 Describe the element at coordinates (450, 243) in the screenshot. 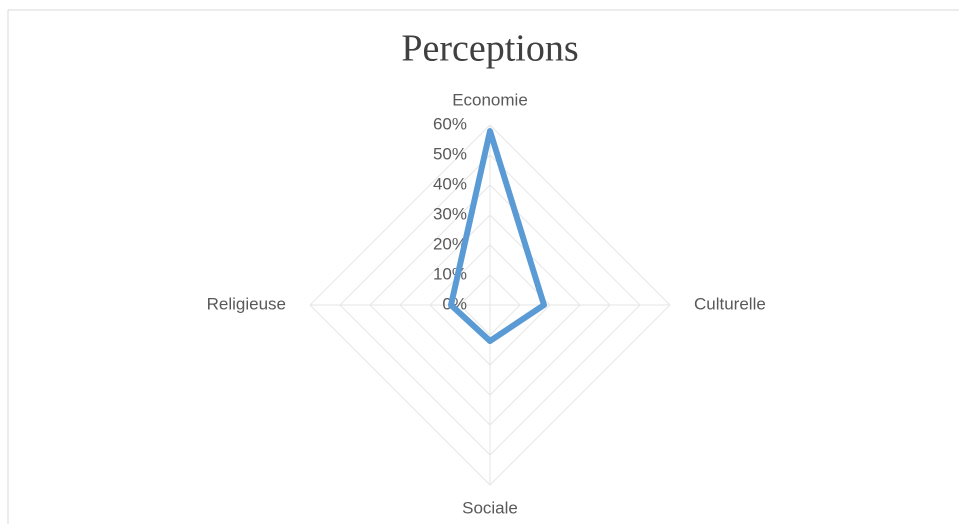

I see `y-tick-label: 20%` at that location.